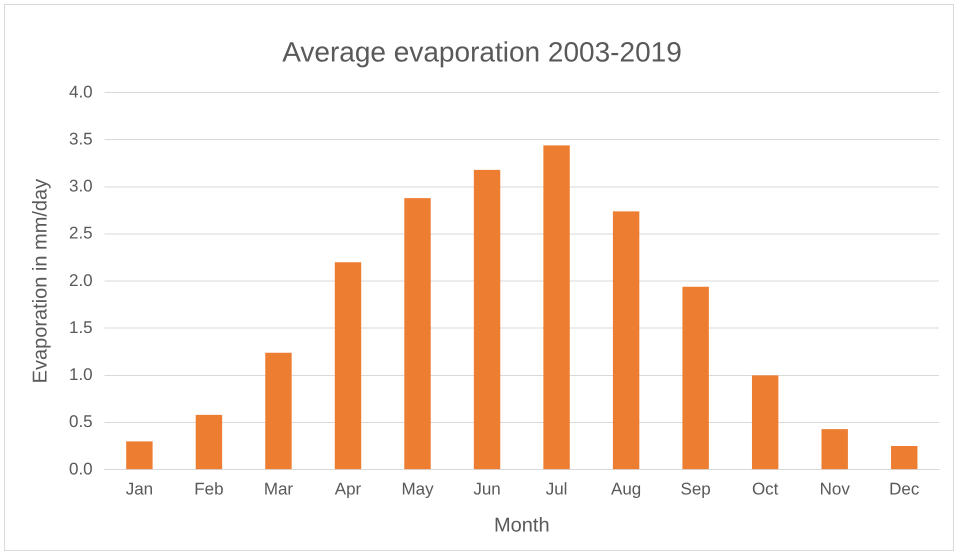 The width and height of the screenshot is (958, 555). What do you see at coordinates (695, 488) in the screenshot?
I see `x-tick-label: Sep` at bounding box center [695, 488].